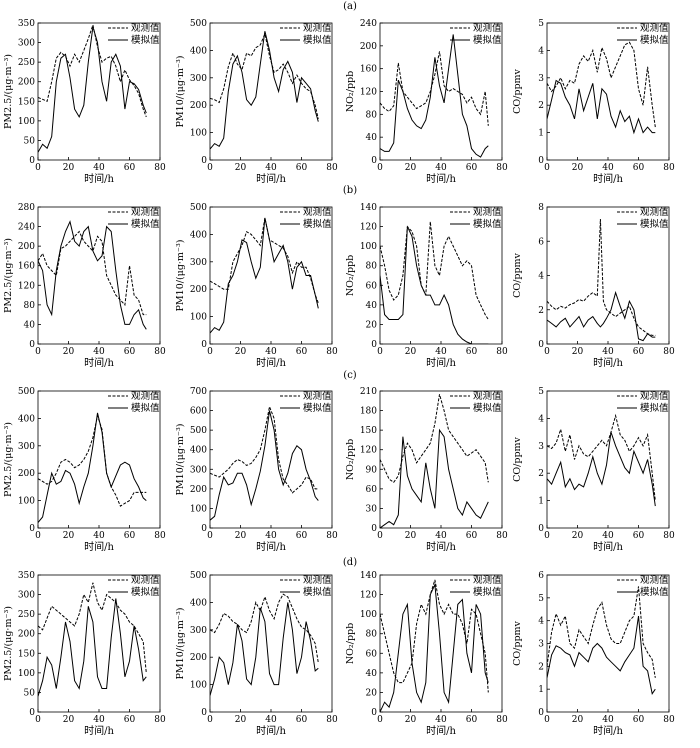 The image size is (700, 748). What do you see at coordinates (541, 502) in the screenshot?
I see `y-tick-label: 1` at bounding box center [541, 502].